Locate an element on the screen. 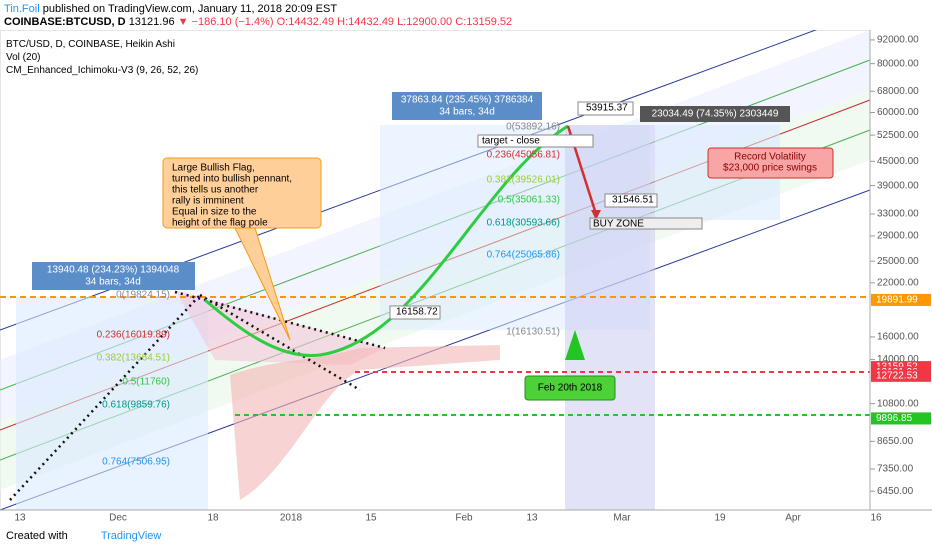 The width and height of the screenshot is (932, 550). date-note: Feb 20th 2018 is located at coordinates (570, 388).